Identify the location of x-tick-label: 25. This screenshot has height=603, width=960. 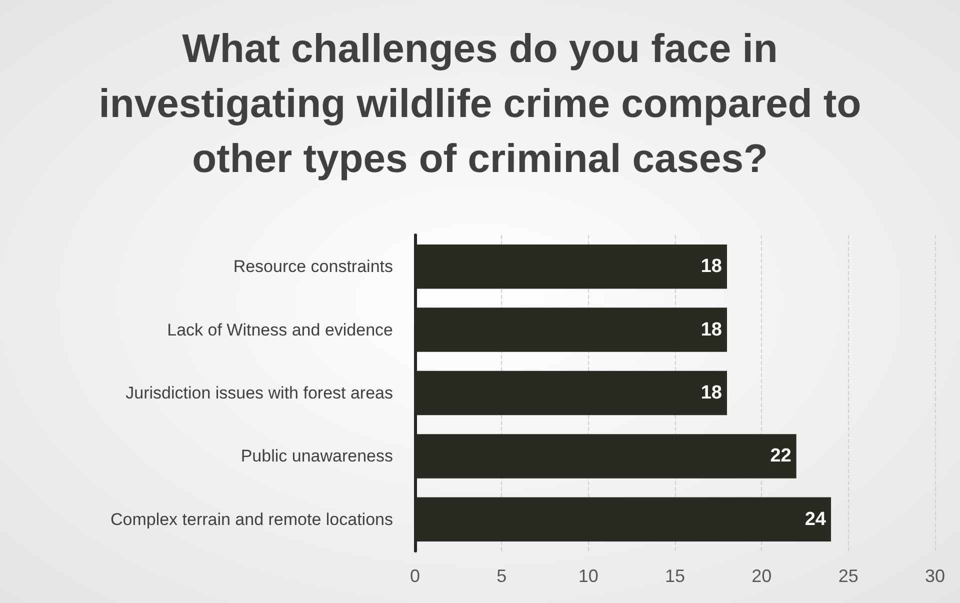
(848, 576).